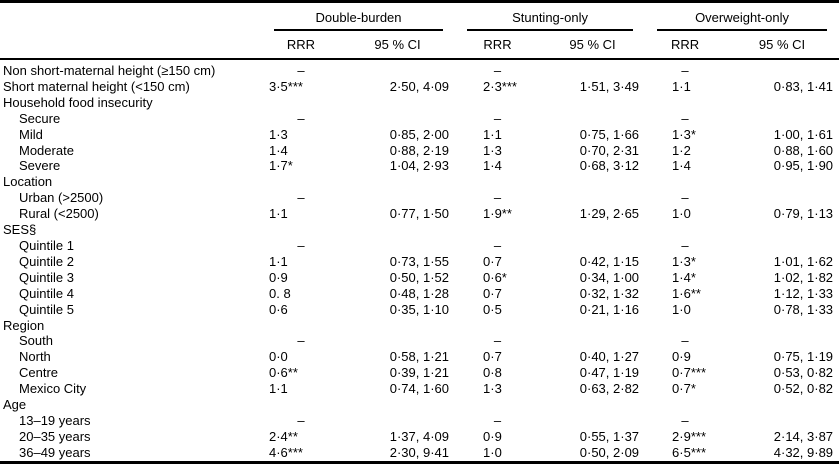 This screenshot has width=839, height=467. I want to click on ci-cell: 2·50, 4·09, so click(419, 86).